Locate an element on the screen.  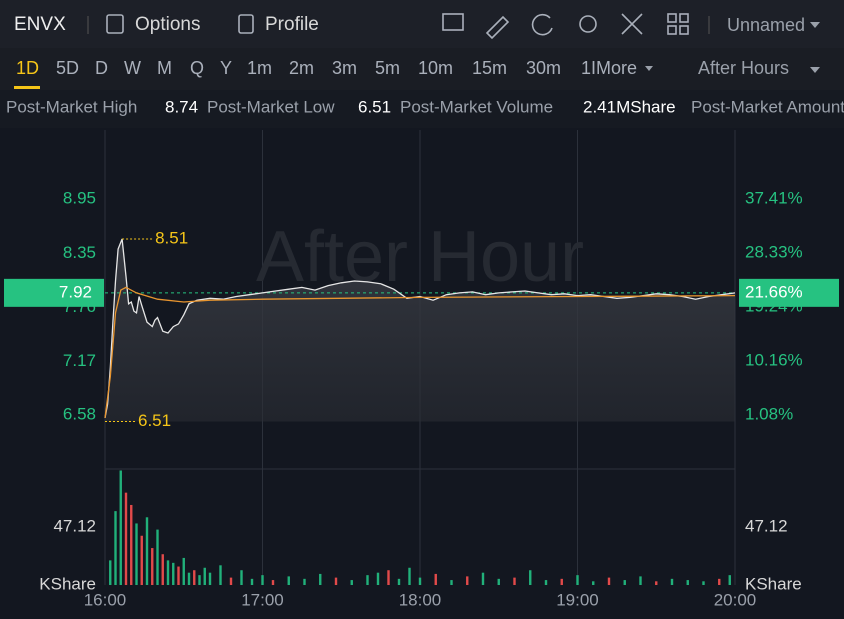
refresh-icon is located at coordinates (542, 24).